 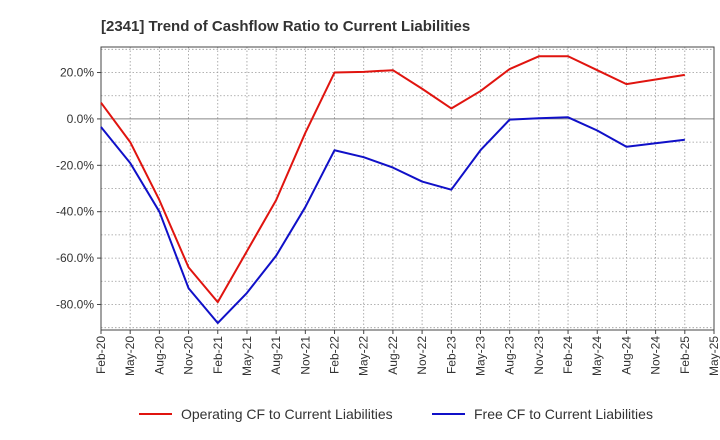 I want to click on x-tick-label: Feb-24, so click(x=568, y=355).